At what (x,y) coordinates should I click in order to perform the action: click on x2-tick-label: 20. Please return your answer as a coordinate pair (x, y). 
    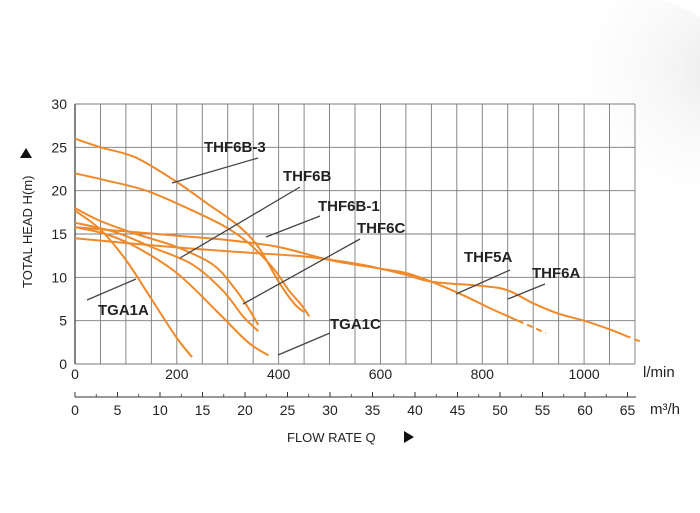
    Looking at the image, I should click on (245, 410).